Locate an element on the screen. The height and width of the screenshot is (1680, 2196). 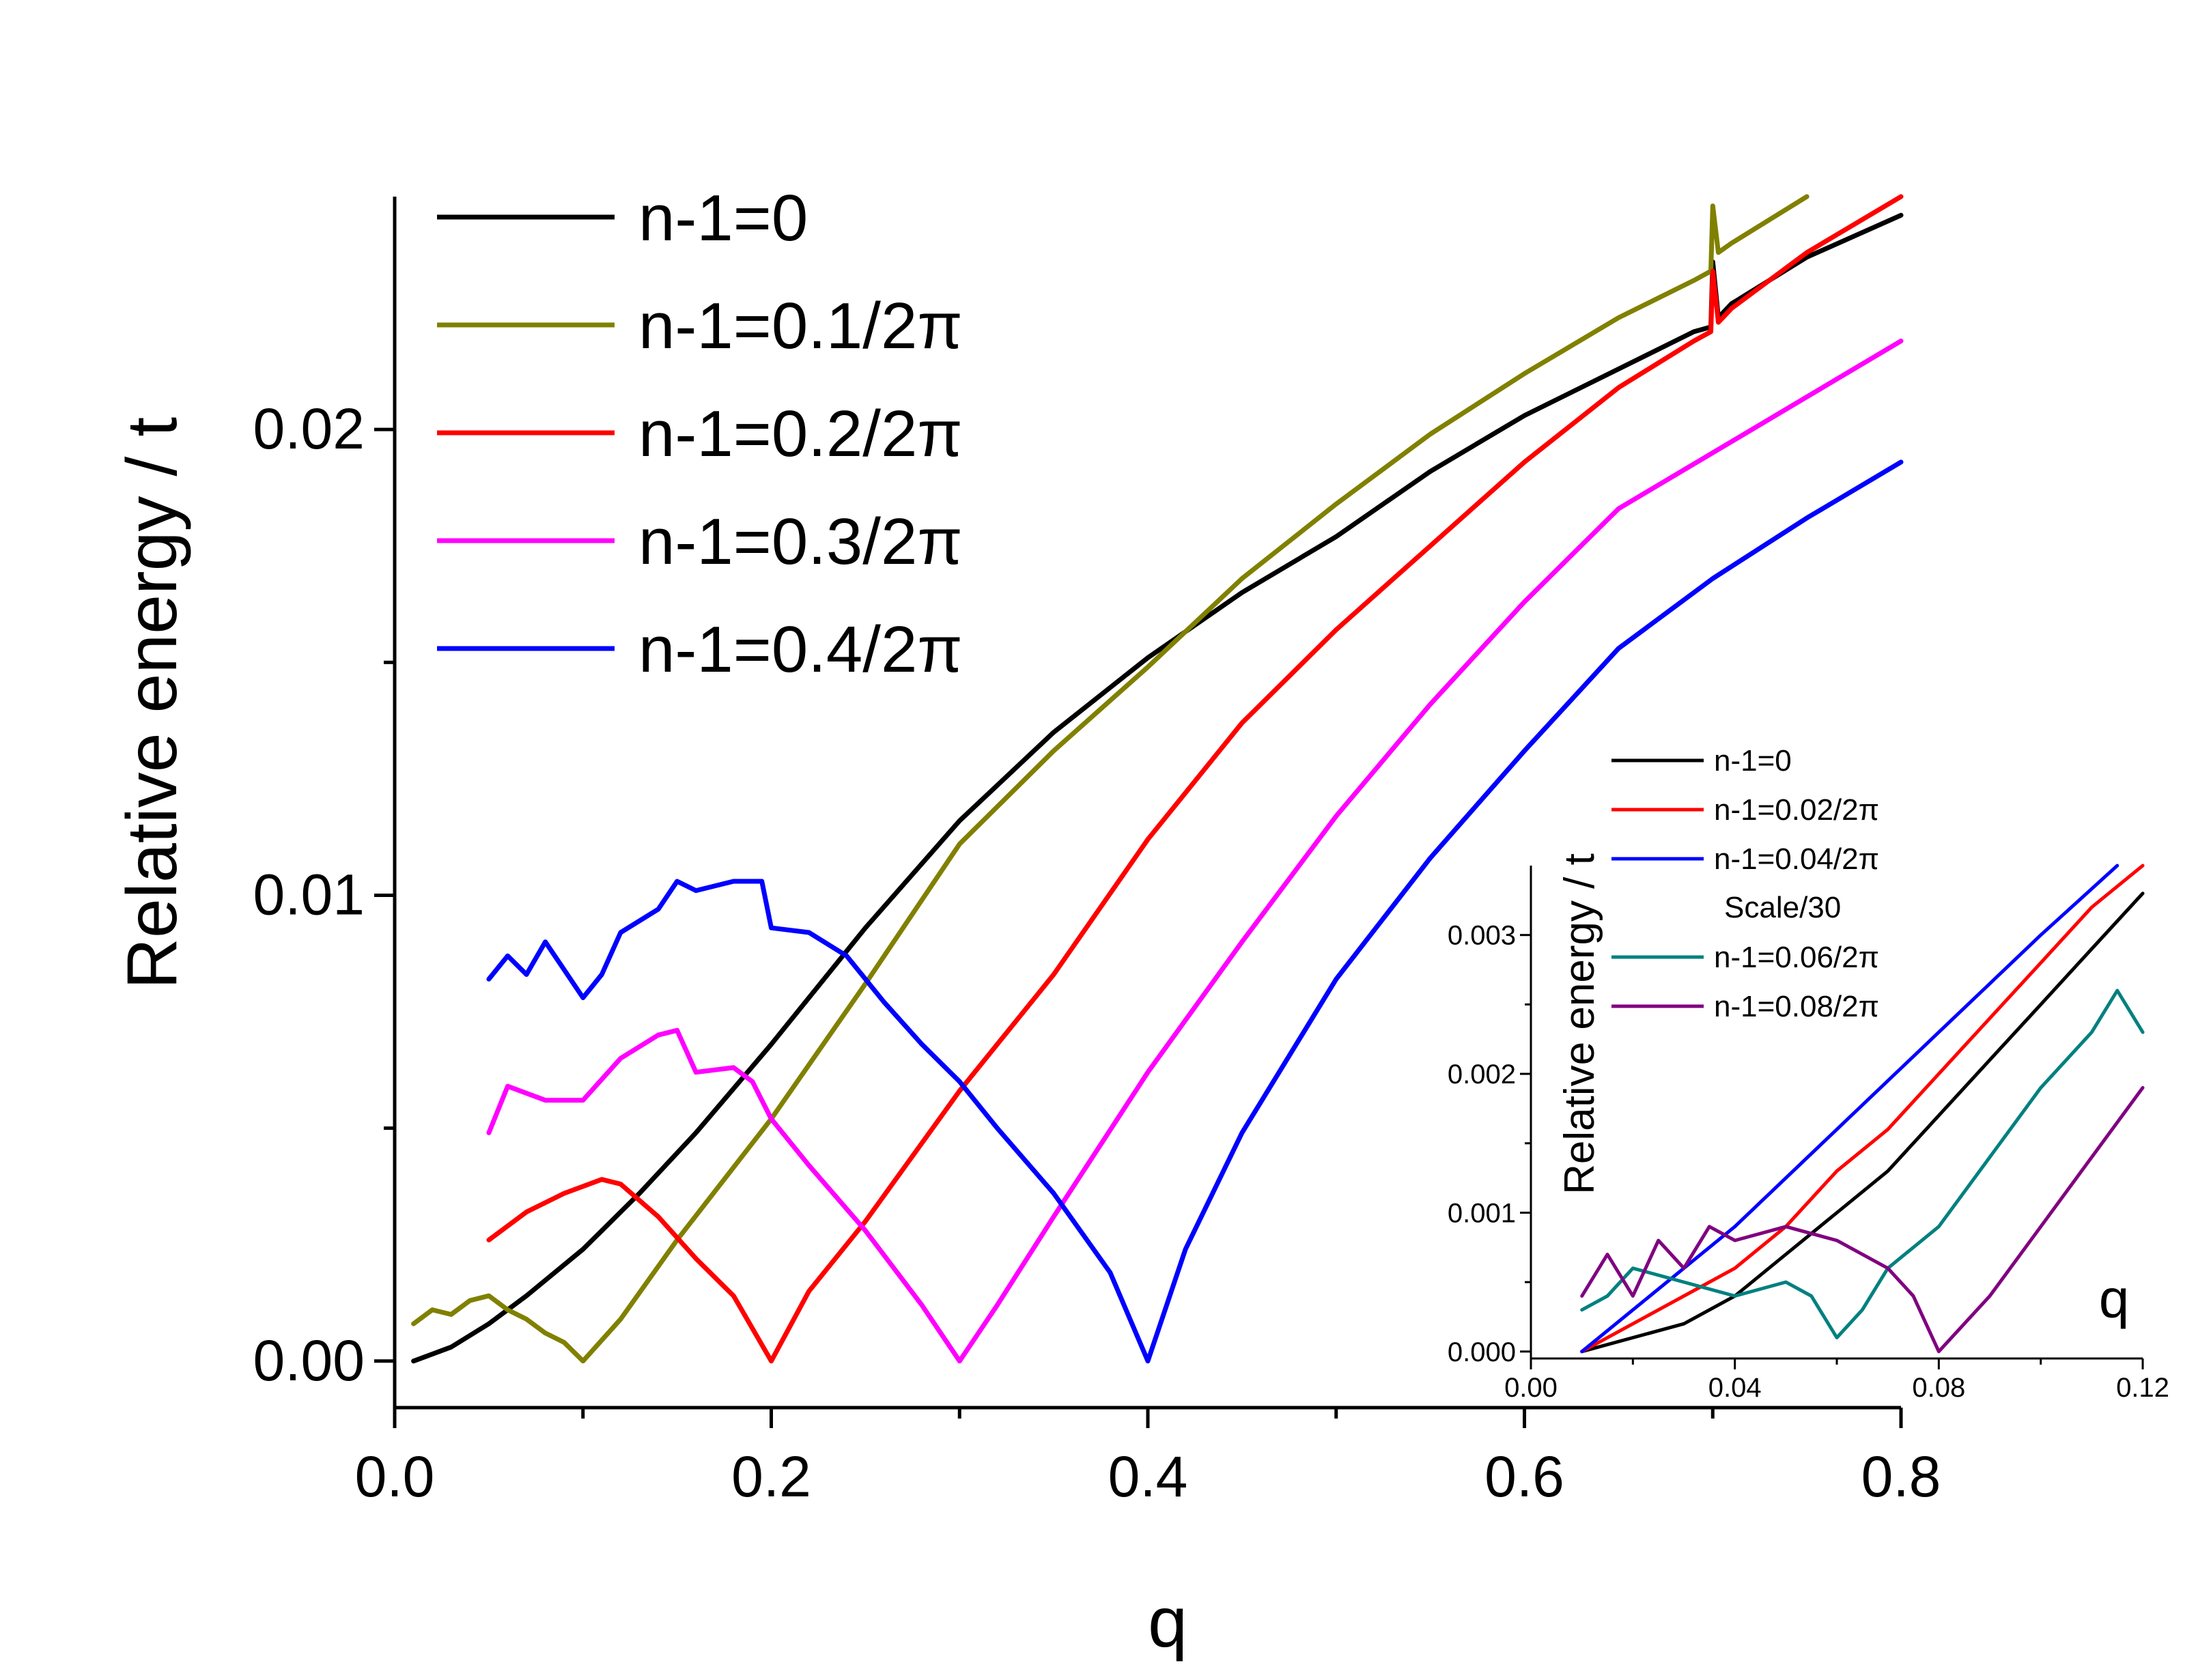
main-x-tick-label: 0.0 is located at coordinates (395, 1476).